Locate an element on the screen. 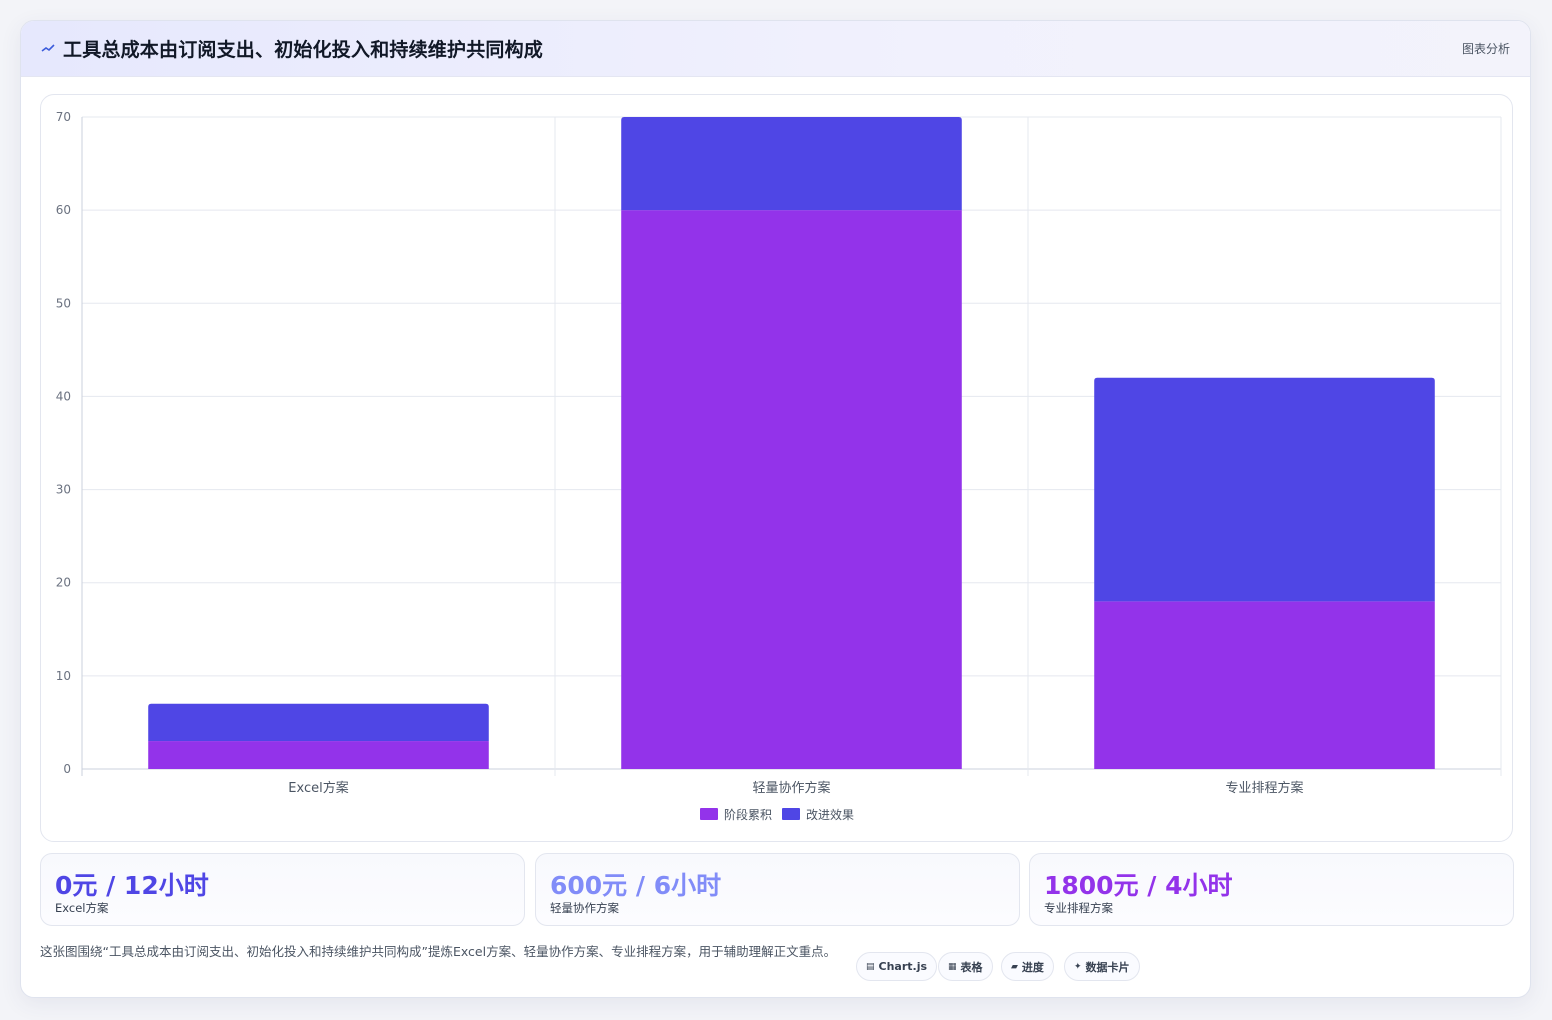  chip-label: 表格 is located at coordinates (971, 967).